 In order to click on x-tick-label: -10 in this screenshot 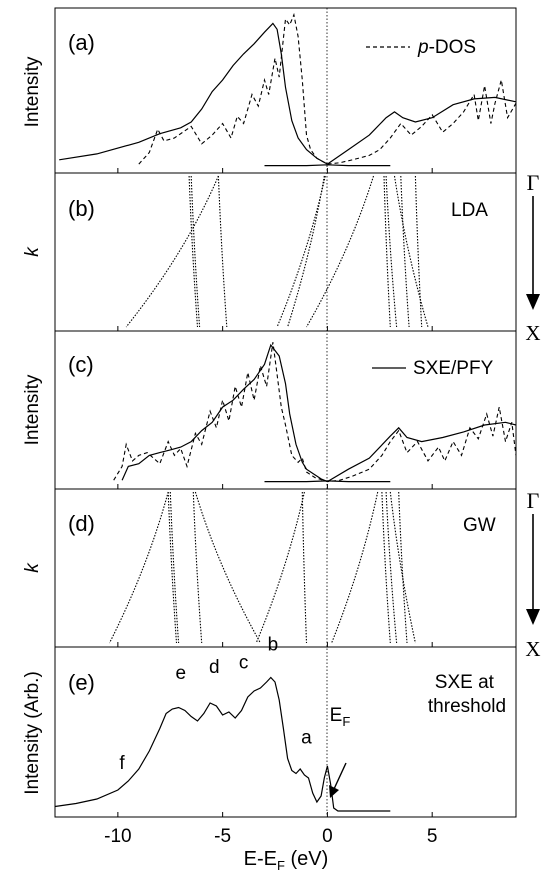, I will do `click(117, 836)`.